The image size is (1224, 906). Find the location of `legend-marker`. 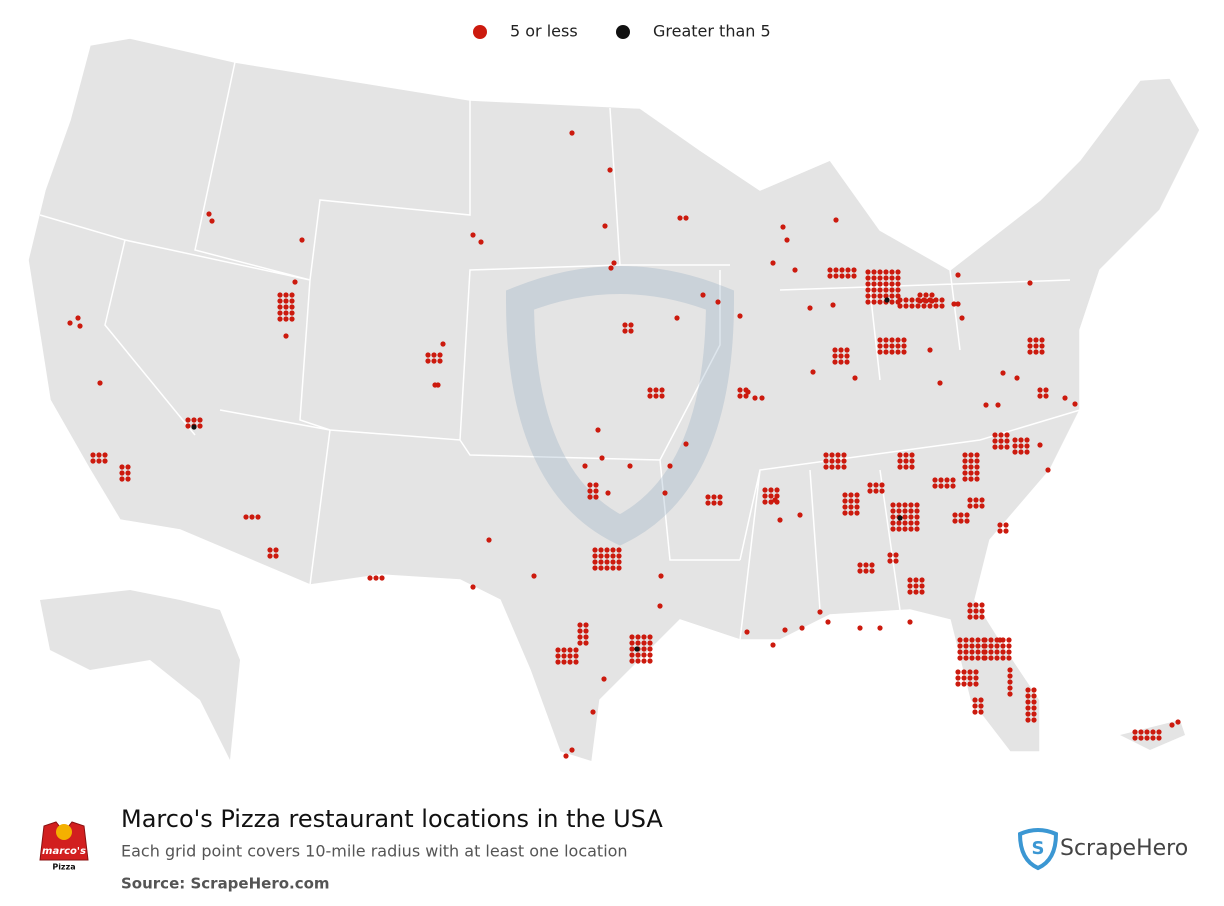

legend-marker is located at coordinates (623, 32).